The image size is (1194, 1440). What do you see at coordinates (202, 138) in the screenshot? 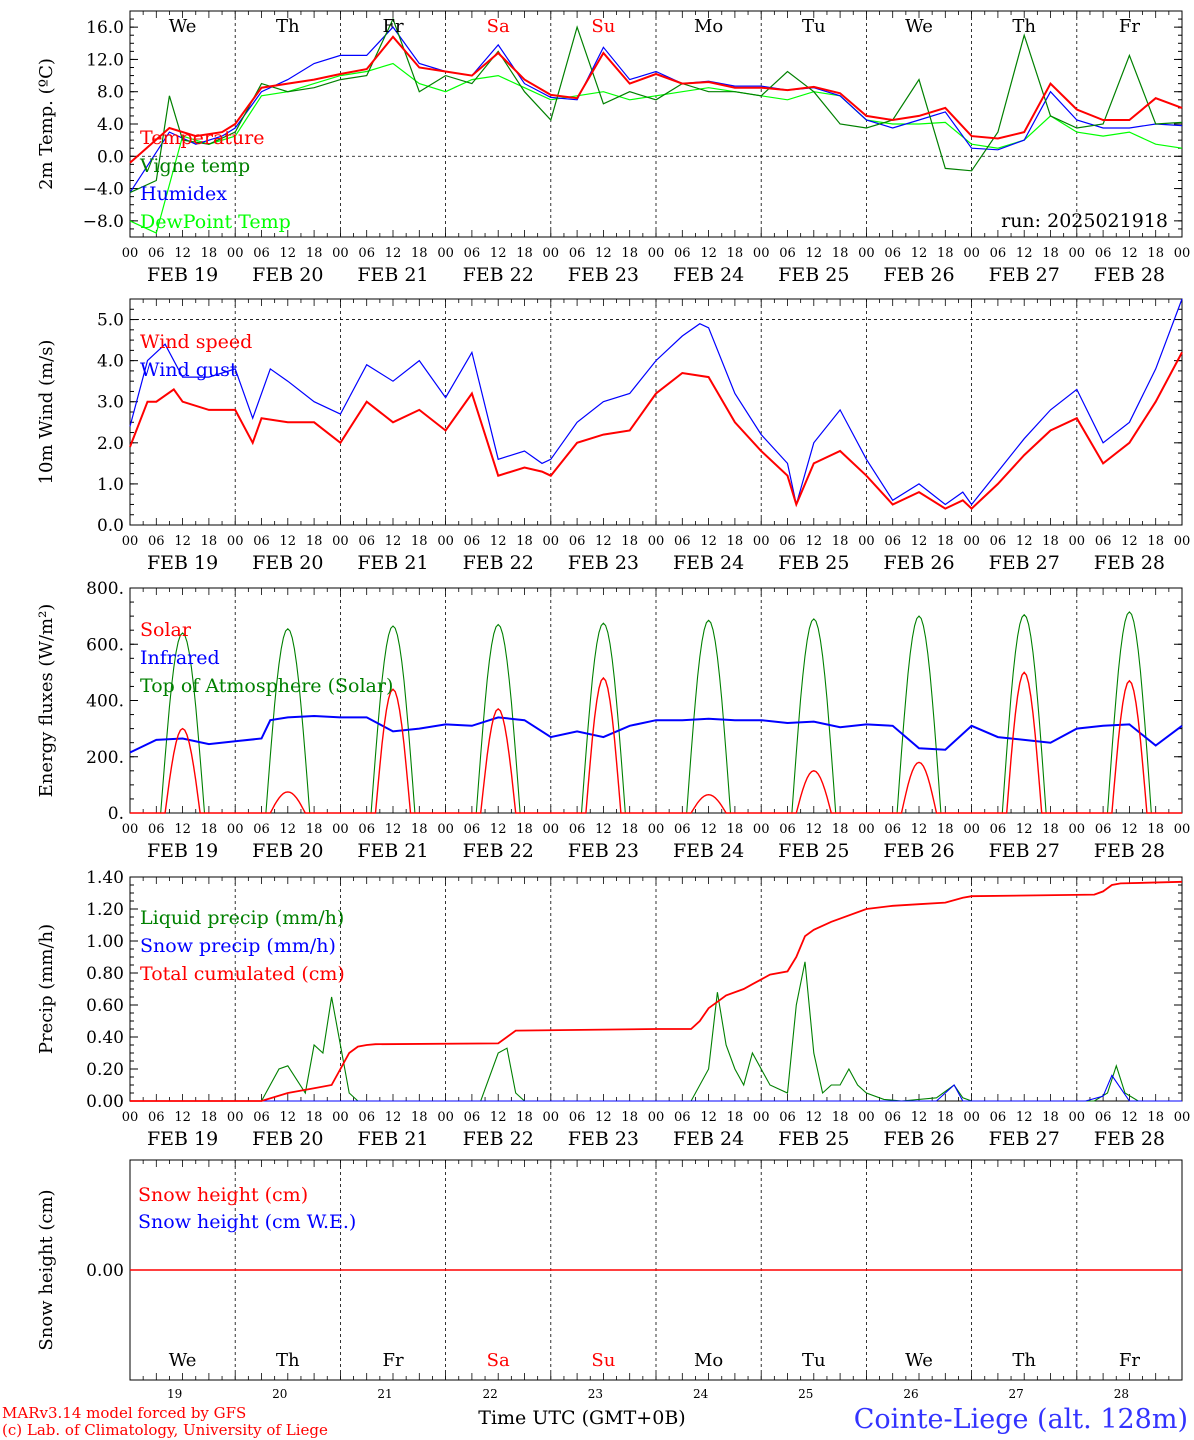
I see `legend-entry: Temperature` at bounding box center [202, 138].